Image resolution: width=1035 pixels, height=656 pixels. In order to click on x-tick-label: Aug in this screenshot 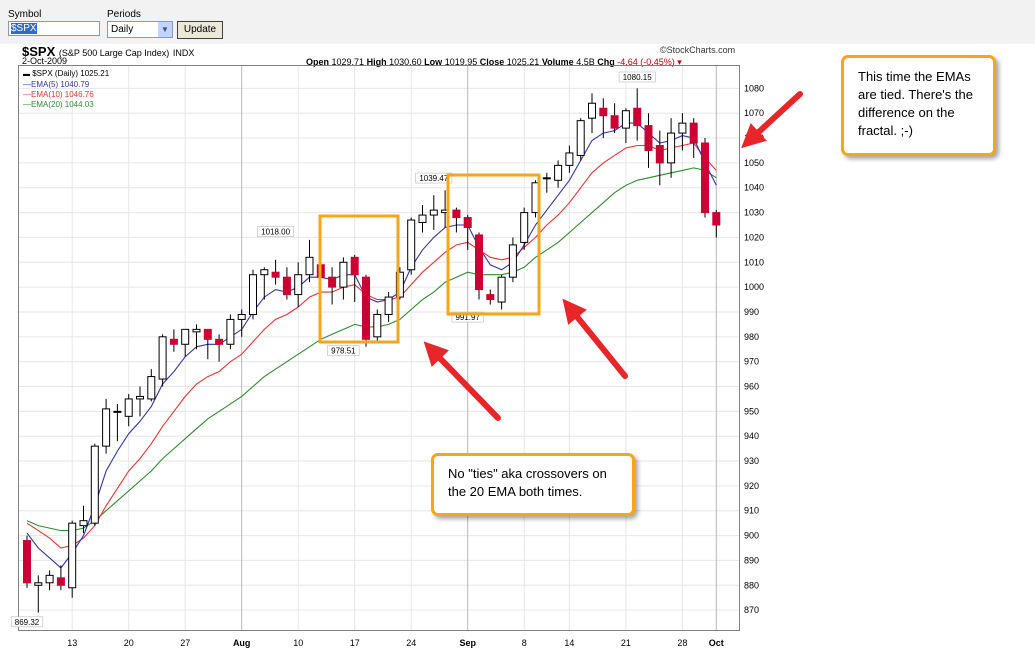, I will do `click(242, 643)`.